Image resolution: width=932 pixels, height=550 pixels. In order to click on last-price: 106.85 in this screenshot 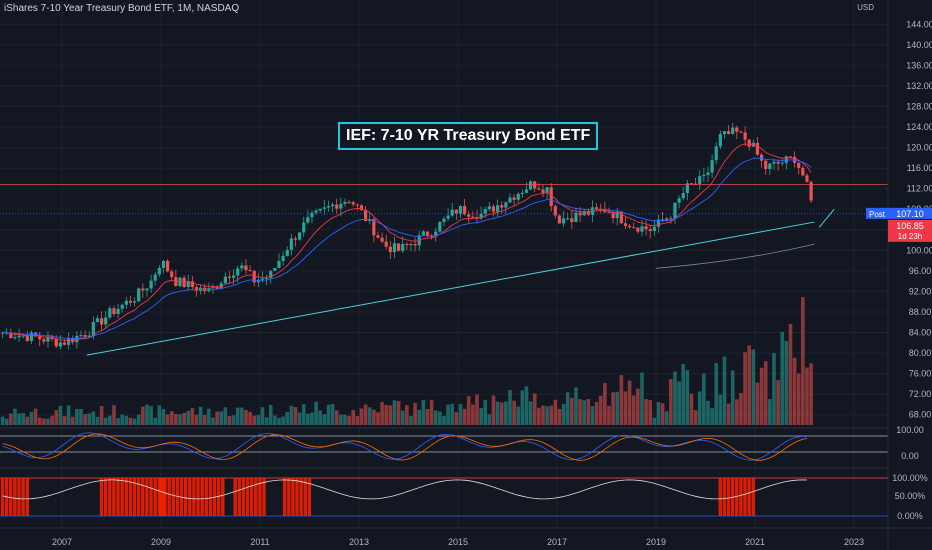, I will do `click(910, 226)`.